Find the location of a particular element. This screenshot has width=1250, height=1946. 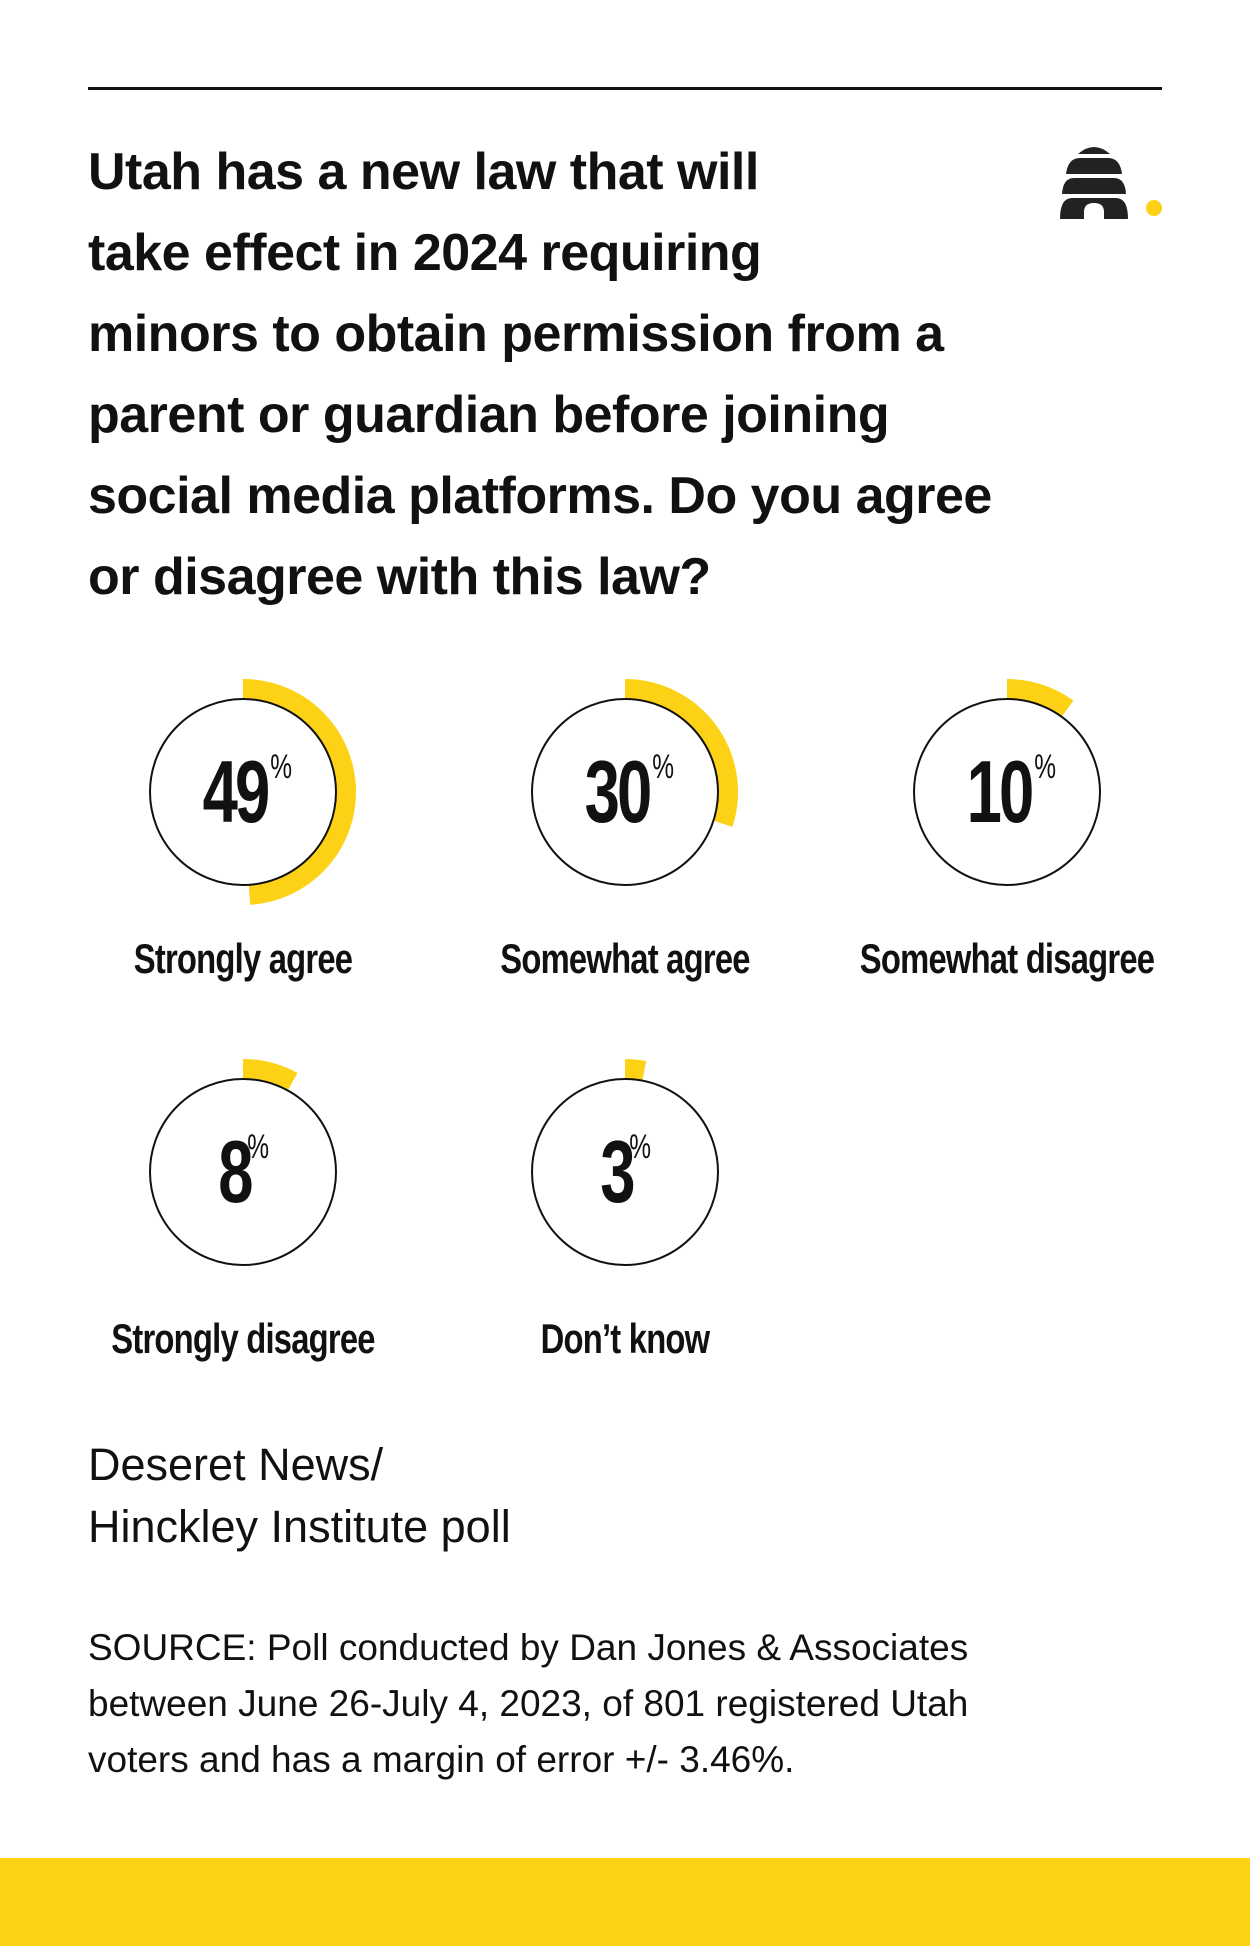

category-label-somewhat-agree: Somewhat agree is located at coordinates (625, 958).